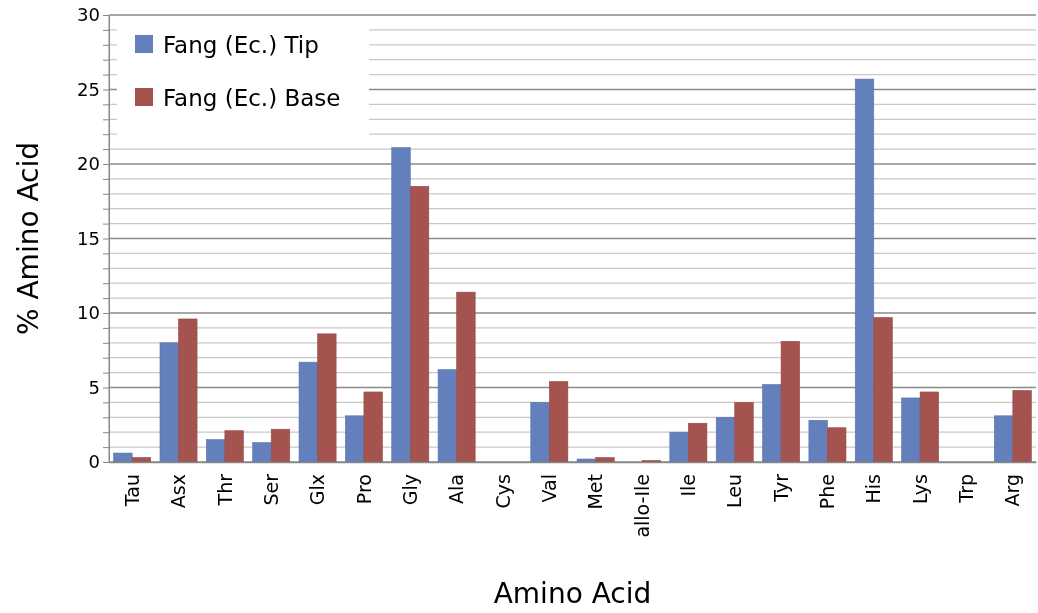 This screenshot has height=613, width=1038. I want to click on x-tick-label: Thr, so click(224, 490).